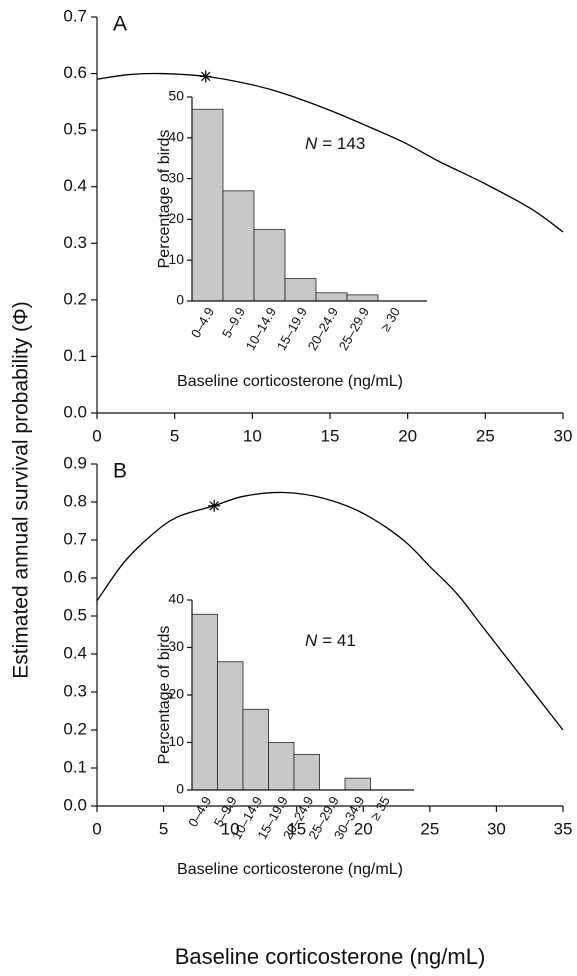 This screenshot has width=577, height=976. What do you see at coordinates (75, 462) in the screenshot?
I see `y-tick-label: 0.9` at bounding box center [75, 462].